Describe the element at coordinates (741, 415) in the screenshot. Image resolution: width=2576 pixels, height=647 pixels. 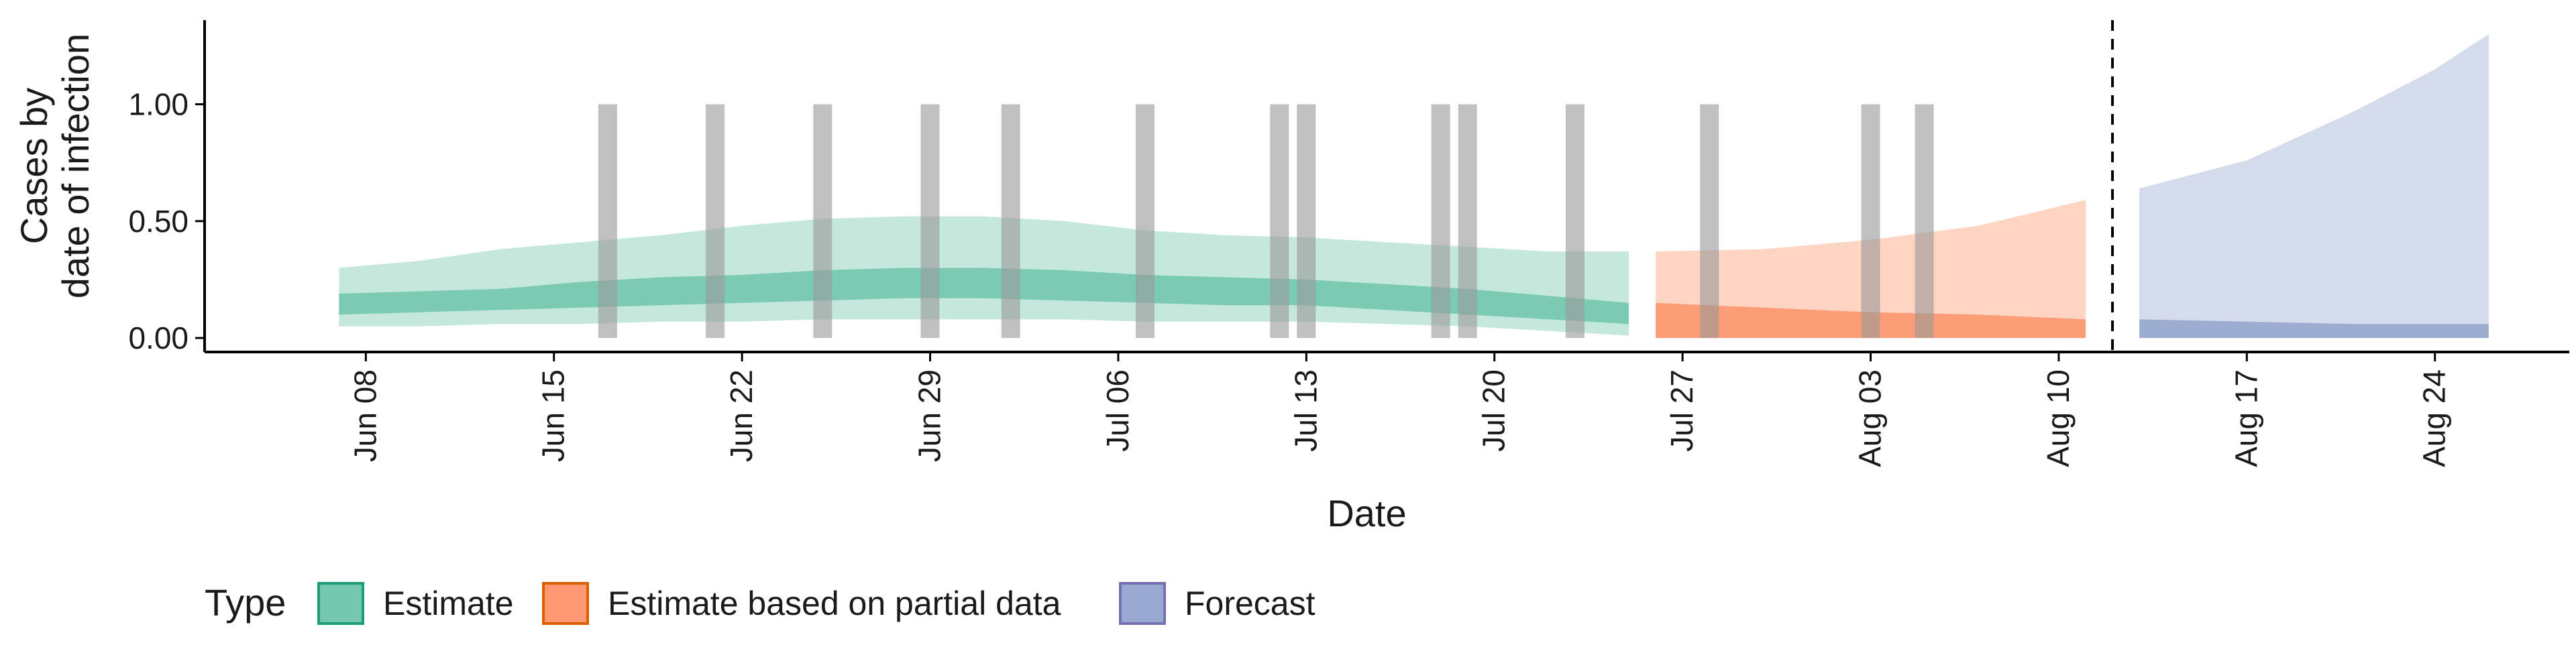
I see `x-tick-label: Jun 22` at that location.